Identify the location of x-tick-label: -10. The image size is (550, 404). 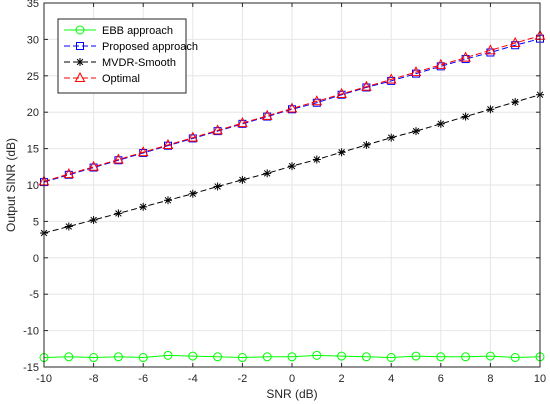
(44, 379).